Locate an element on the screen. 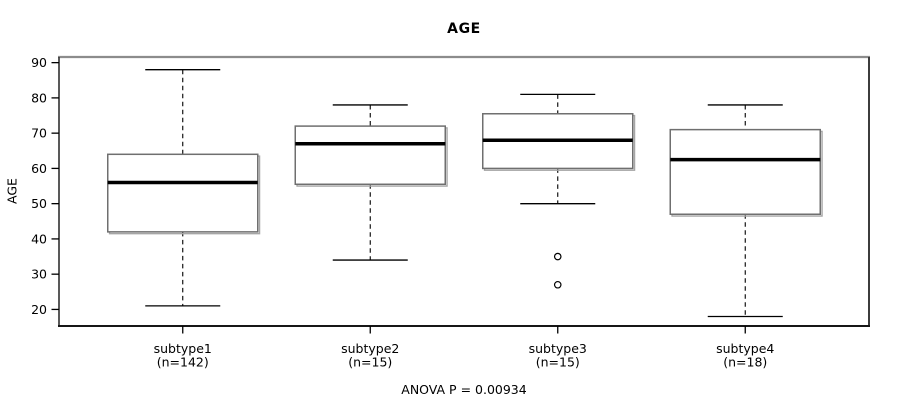 The height and width of the screenshot is (400, 900). y-tick-label: 20 is located at coordinates (39, 309).